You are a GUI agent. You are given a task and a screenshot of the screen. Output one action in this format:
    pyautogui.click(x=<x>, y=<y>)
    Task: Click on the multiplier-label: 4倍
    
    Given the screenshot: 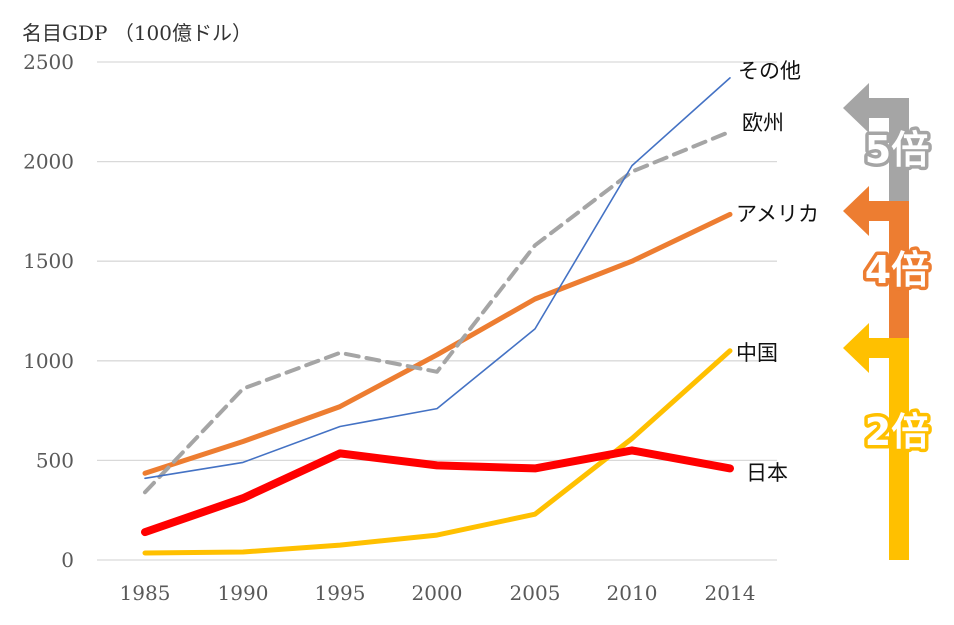 What is the action you would take?
    pyautogui.click(x=897, y=270)
    